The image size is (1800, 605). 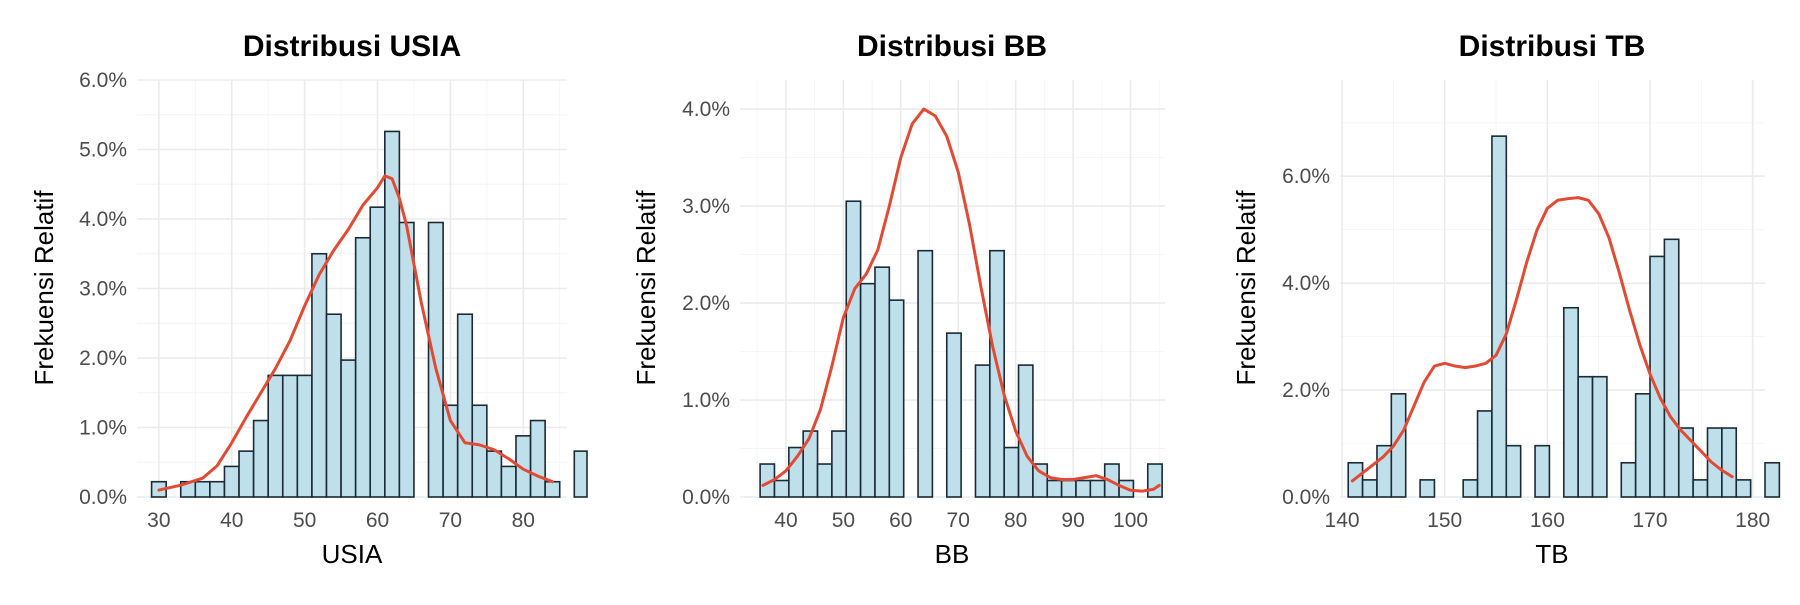 What do you see at coordinates (1547, 520) in the screenshot?
I see `x-tick-label: 160` at bounding box center [1547, 520].